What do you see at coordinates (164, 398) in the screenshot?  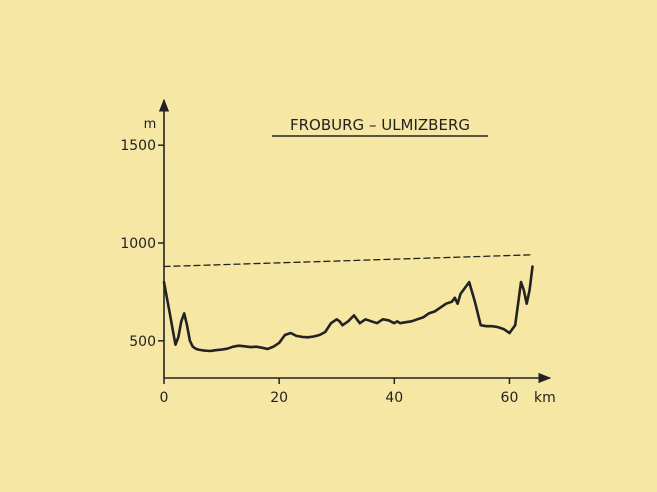 I see `x-tick-label: 0` at bounding box center [164, 398].